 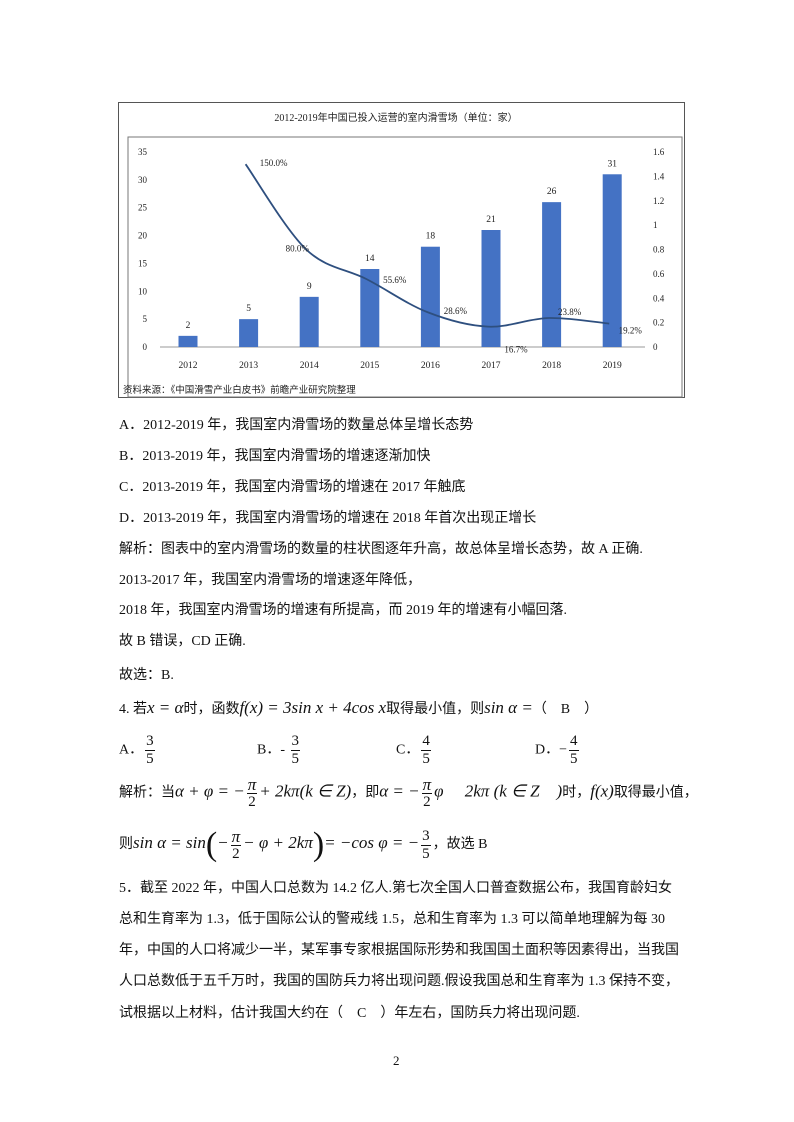 I want to click on text: 解析：当, so click(x=147, y=793).